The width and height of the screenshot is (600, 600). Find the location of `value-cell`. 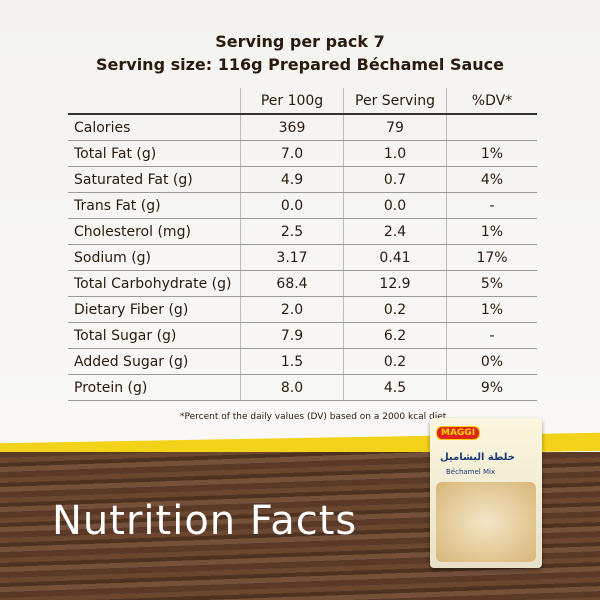

value-cell is located at coordinates (491, 127).